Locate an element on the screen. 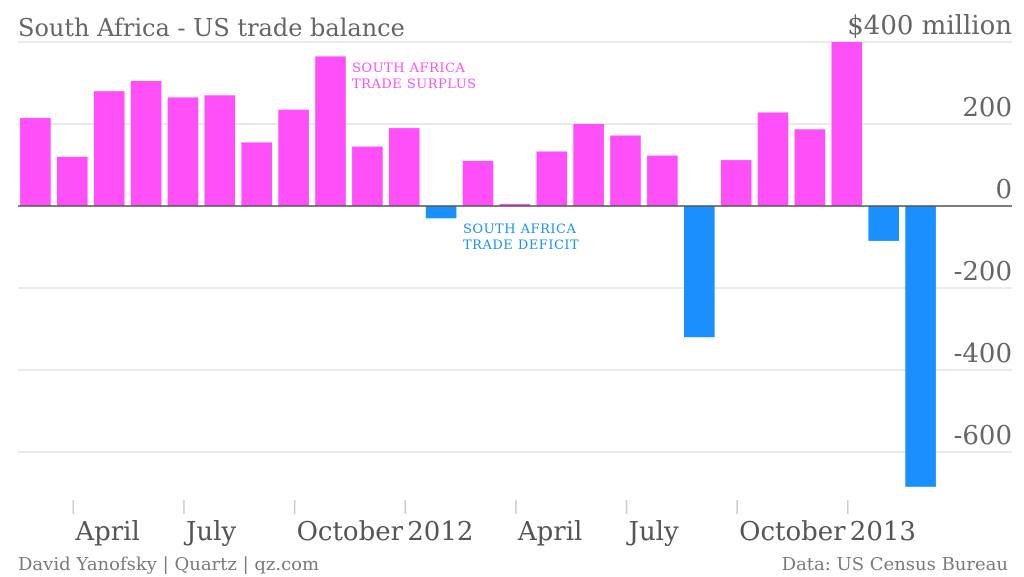  x-tick-label: 2013 is located at coordinates (883, 532).